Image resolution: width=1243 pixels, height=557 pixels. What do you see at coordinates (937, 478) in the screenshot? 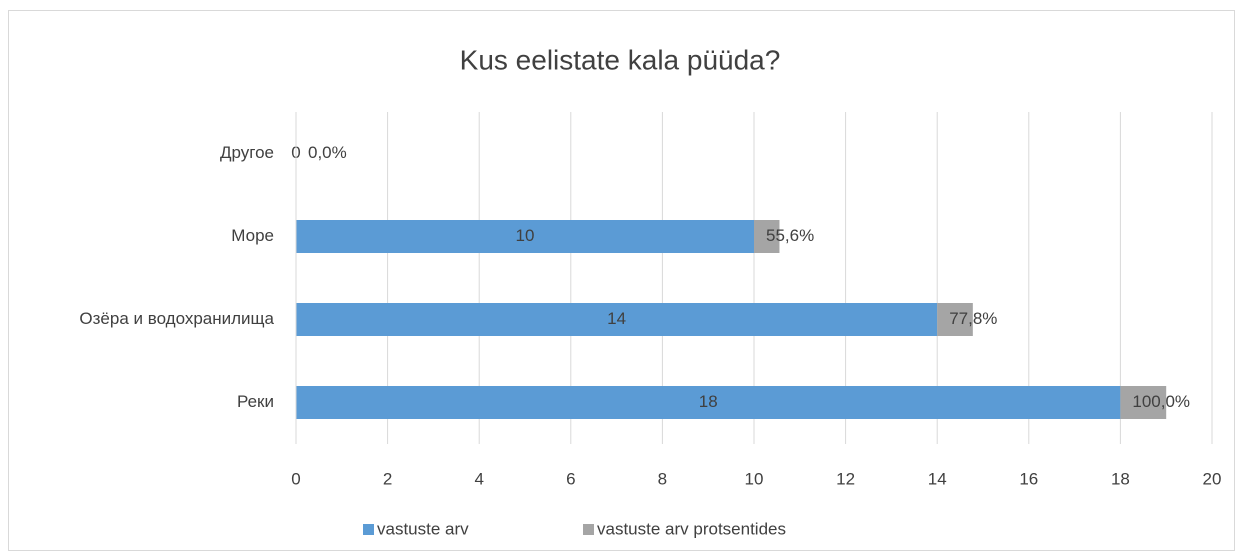
I see `x-tick-label: 14` at bounding box center [937, 478].